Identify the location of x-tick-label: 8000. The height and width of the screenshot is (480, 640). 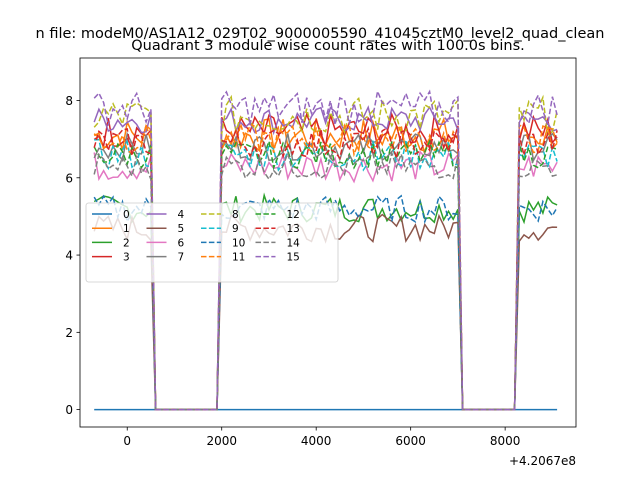
(505, 441).